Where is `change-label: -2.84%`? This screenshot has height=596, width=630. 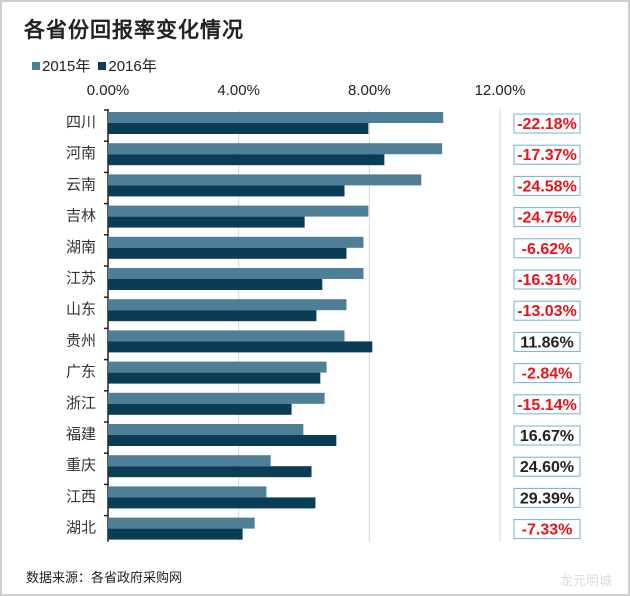
change-label: -2.84% is located at coordinates (547, 374).